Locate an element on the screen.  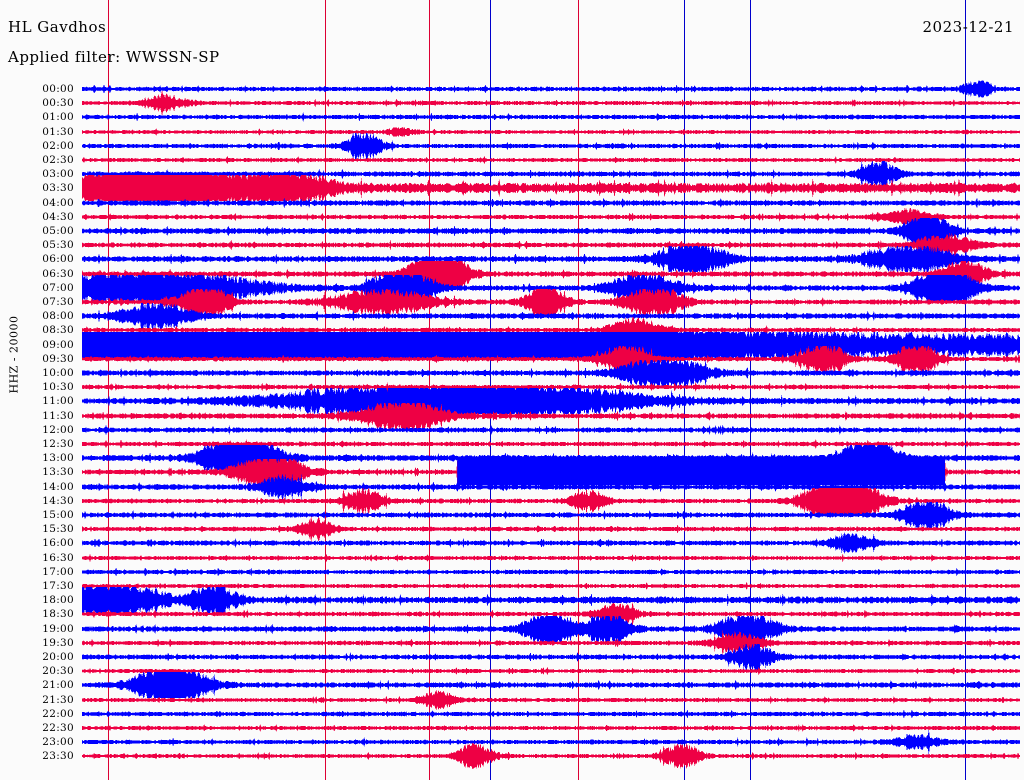
row-time-label: 01:00 is located at coordinates (58, 117).